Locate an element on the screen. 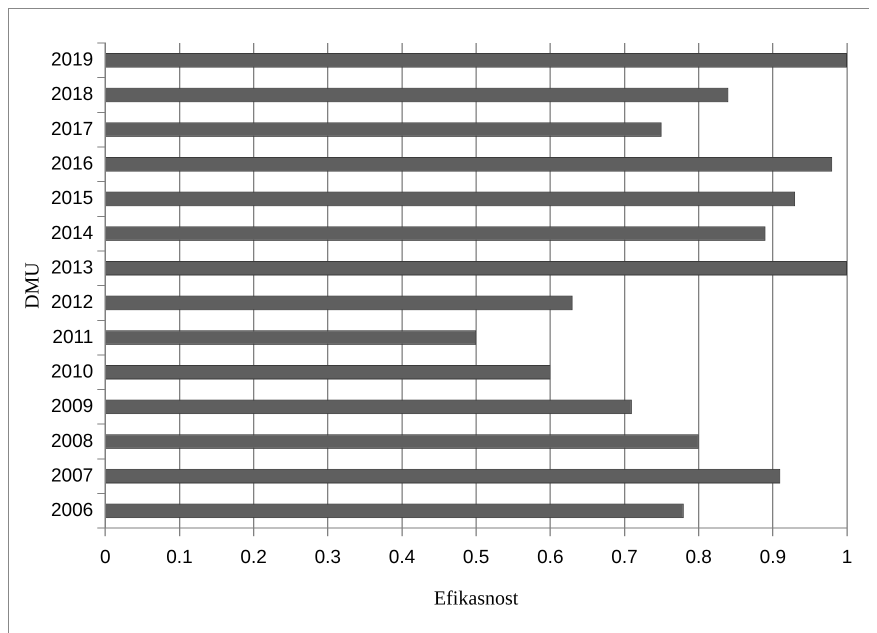 This screenshot has width=877, height=633. x-tick-label: 0.3 is located at coordinates (327, 557).